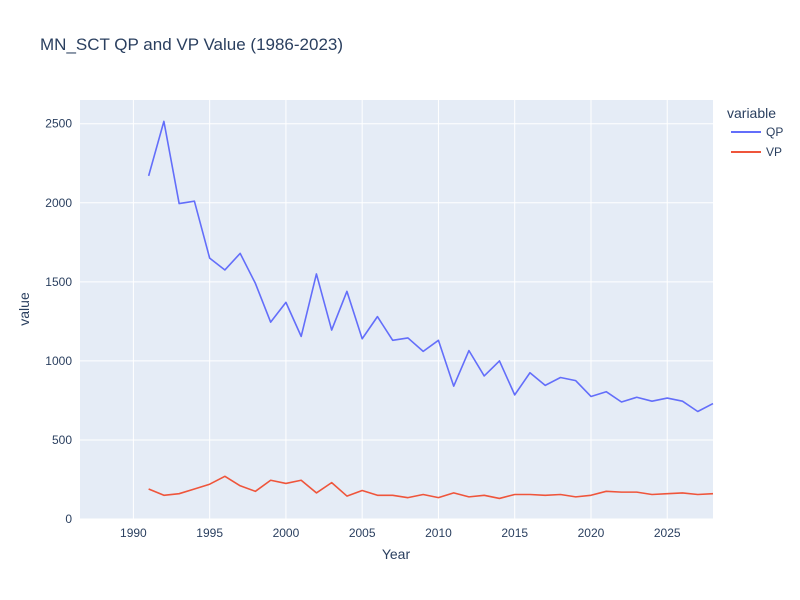 This screenshot has height=600, width=800. Describe the element at coordinates (438, 533) in the screenshot. I see `x-tick-label: 2010` at that location.